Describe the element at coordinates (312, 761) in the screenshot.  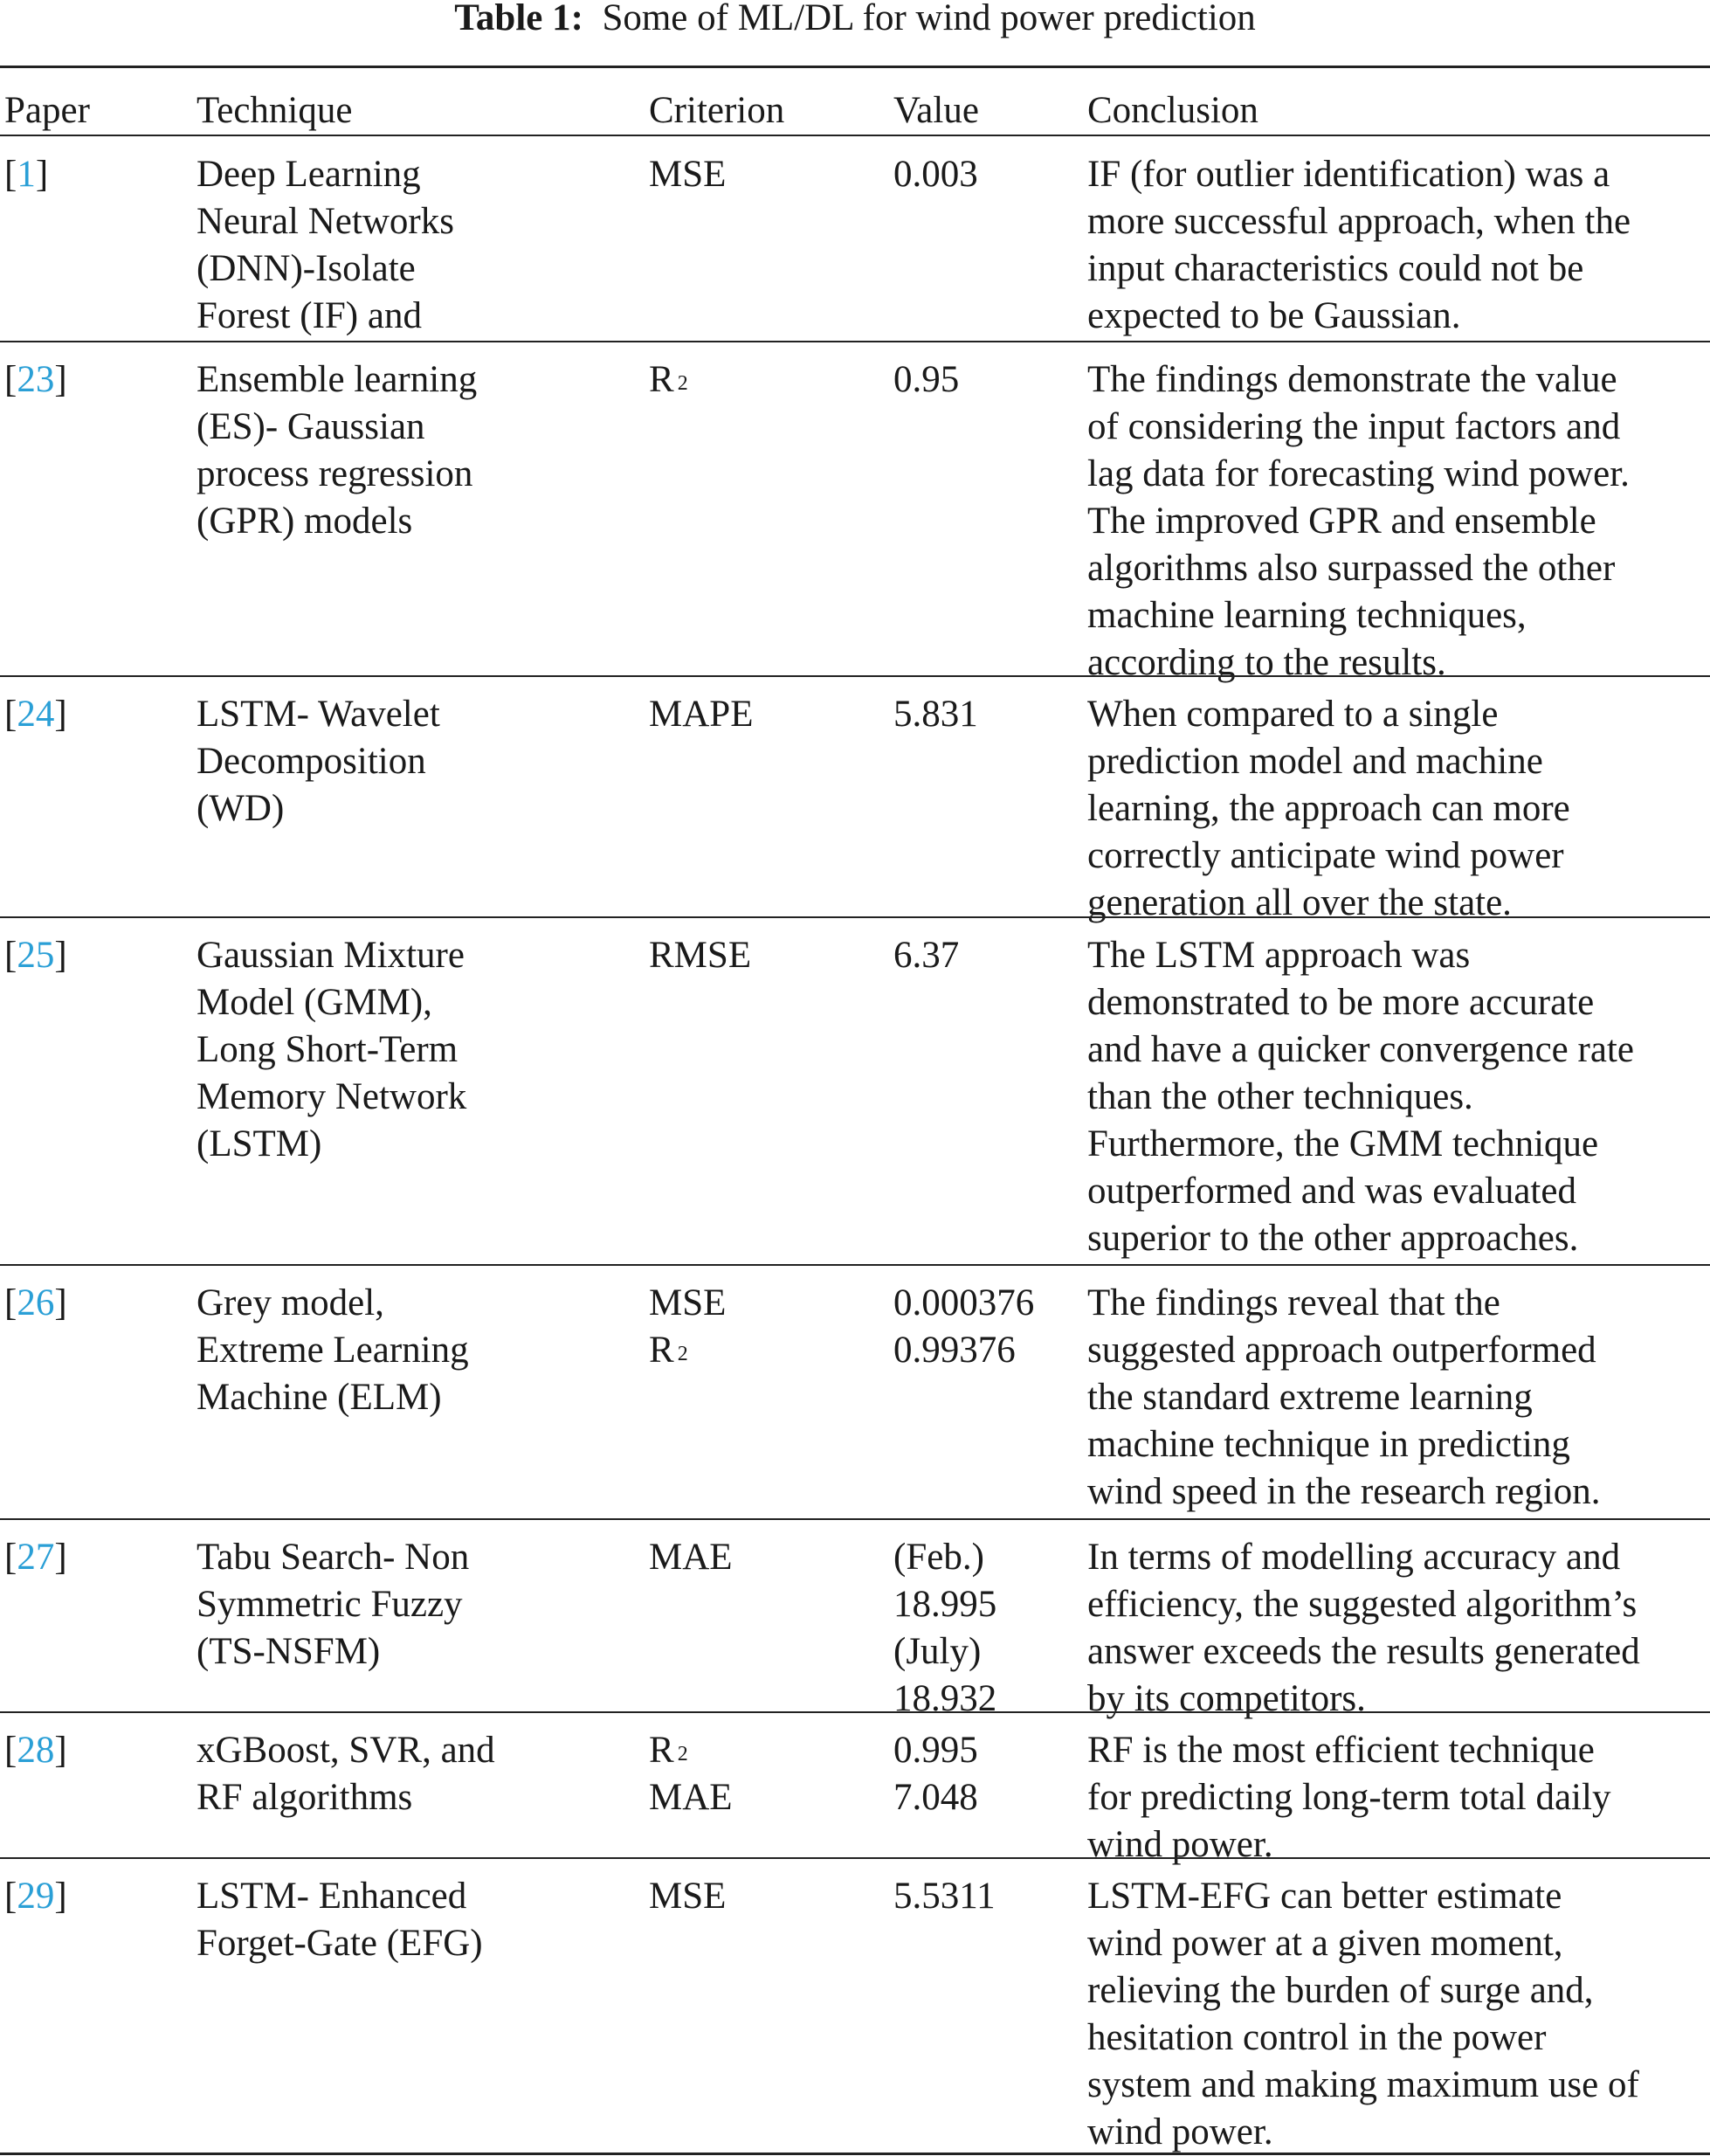
I see `technique-line: Decomposition` at that location.